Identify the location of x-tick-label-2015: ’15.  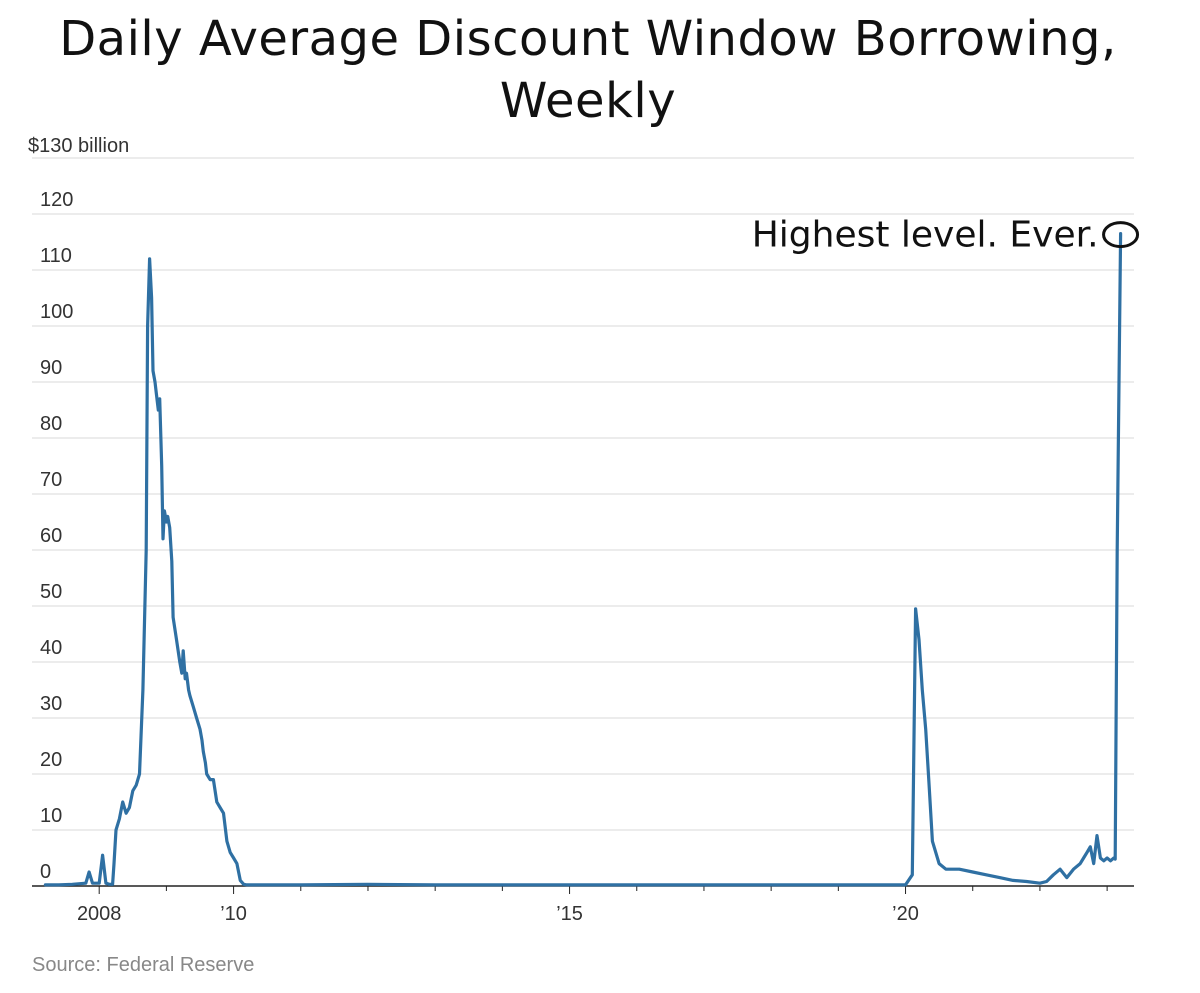
(569, 914).